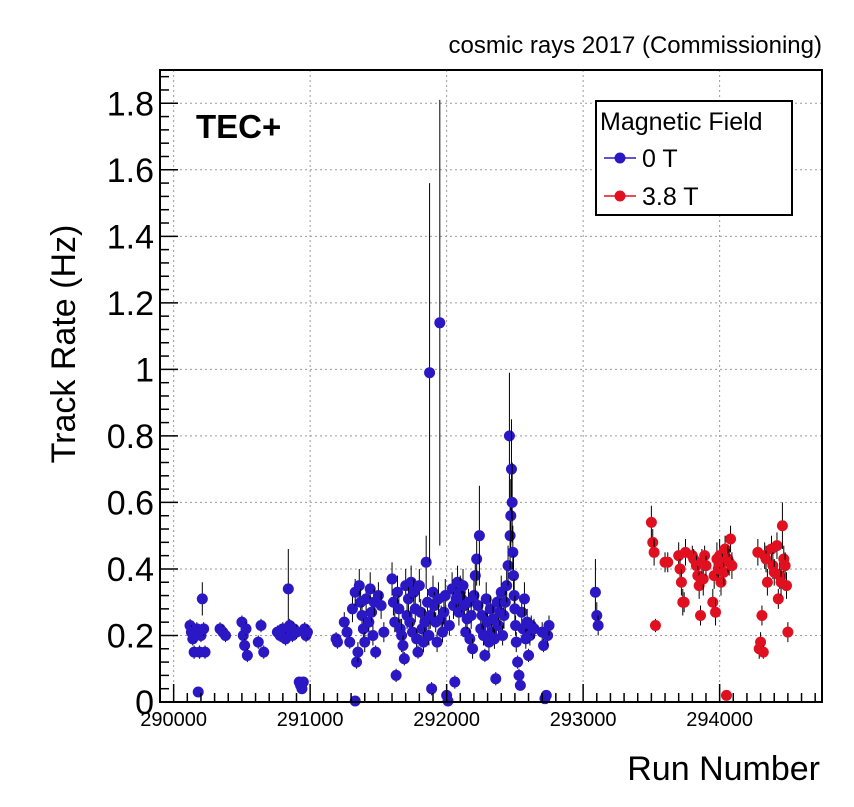 Image resolution: width=854 pixels, height=807 pixels. What do you see at coordinates (144, 703) in the screenshot?
I see `y-tick-label: 0` at bounding box center [144, 703].